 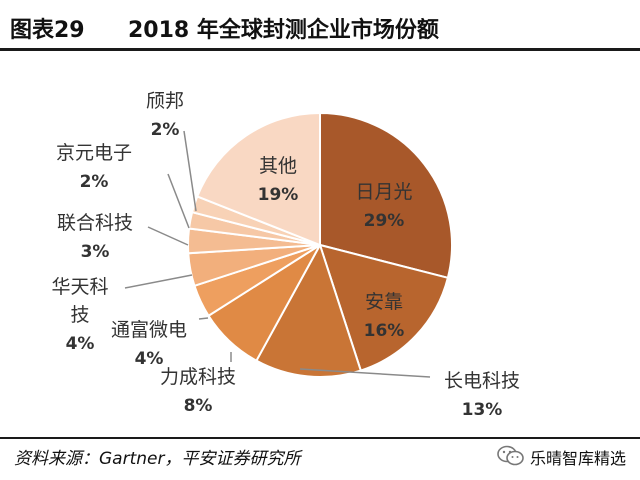 What do you see at coordinates (157, 459) in the screenshot?
I see `source-note: 资料来源：Gartner，平安证券研究所` at bounding box center [157, 459].